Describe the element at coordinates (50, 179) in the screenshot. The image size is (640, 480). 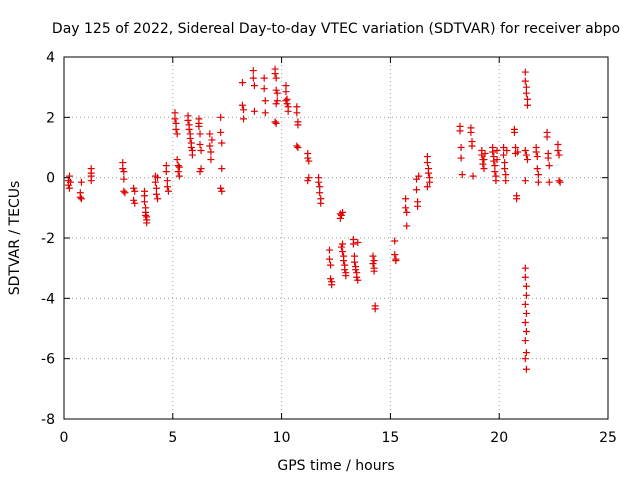
I see `y-tick-label: 0` at that location.